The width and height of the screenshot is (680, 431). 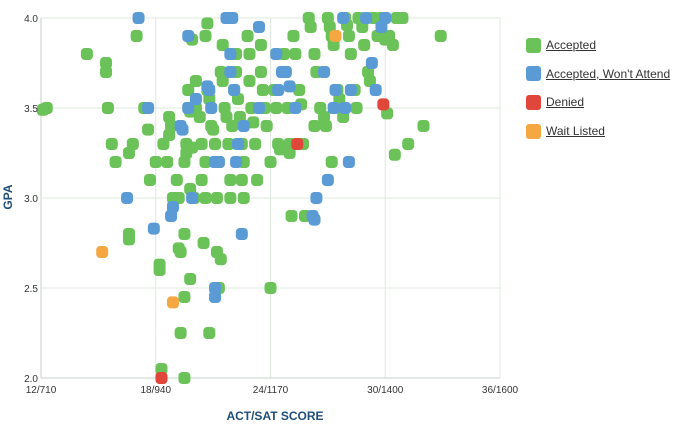 What do you see at coordinates (602, 131) in the screenshot?
I see `legend-item-wait-listed: Wait Listed` at bounding box center [602, 131].